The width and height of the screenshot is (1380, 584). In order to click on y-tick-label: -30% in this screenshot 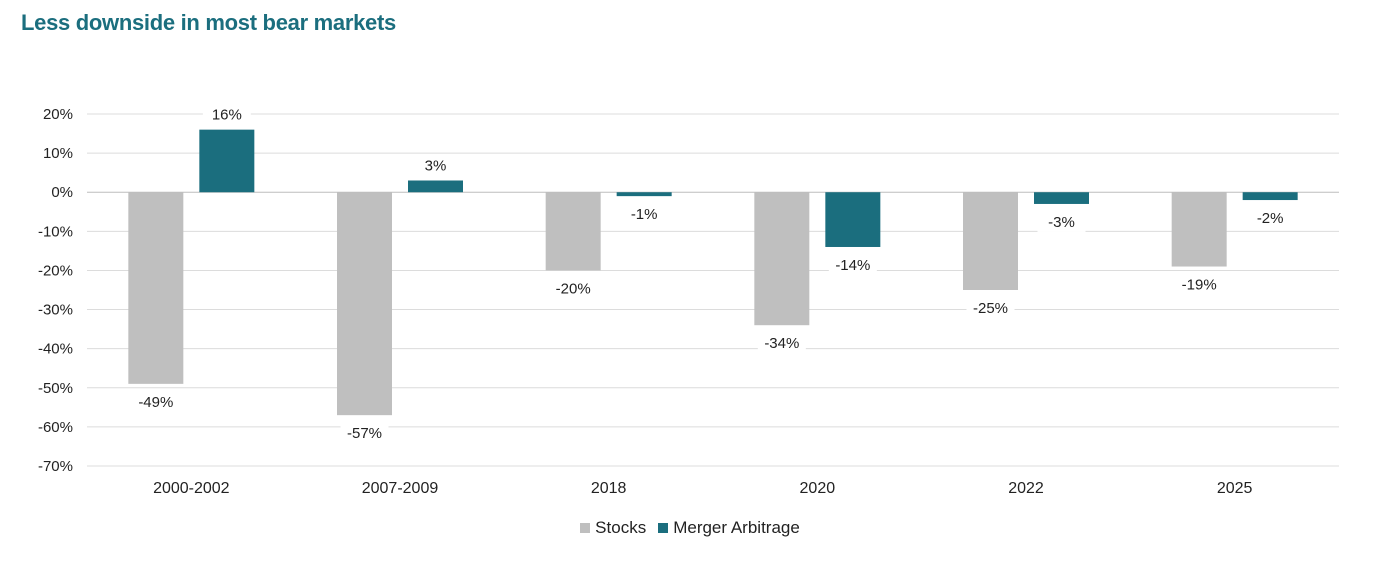, I will do `click(55, 310)`.